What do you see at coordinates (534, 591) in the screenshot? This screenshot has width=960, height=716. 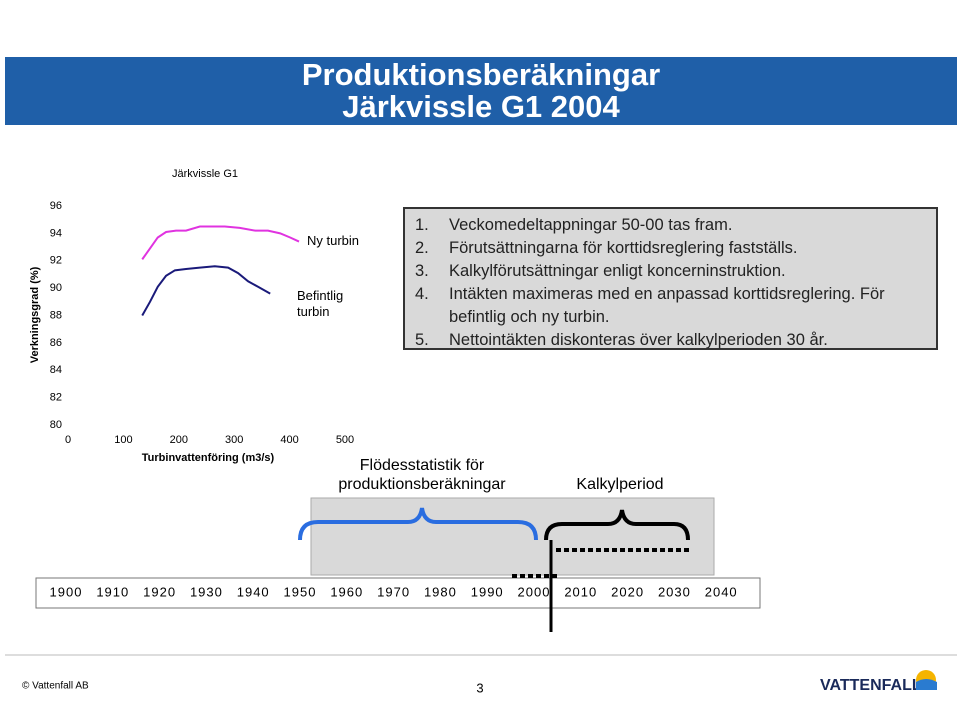 I see `year-label: 2000` at bounding box center [534, 591].